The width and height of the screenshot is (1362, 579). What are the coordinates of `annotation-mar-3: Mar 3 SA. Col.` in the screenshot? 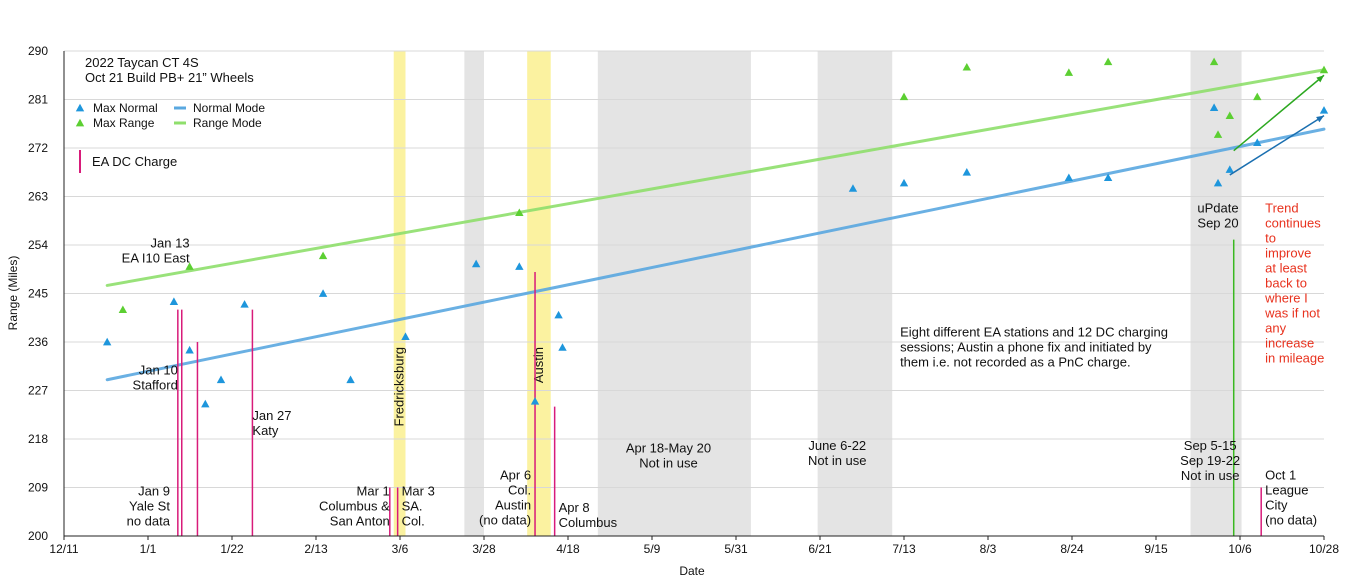 It's located at (418, 506).